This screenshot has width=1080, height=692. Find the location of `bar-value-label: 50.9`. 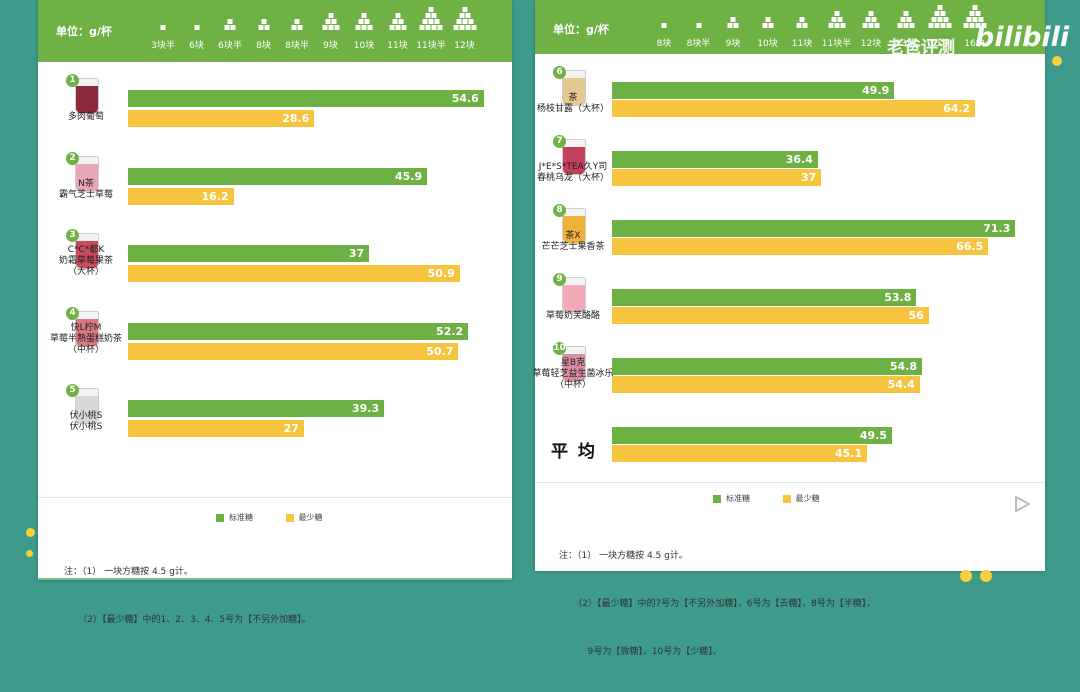

bar-value-label: 50.9 is located at coordinates (441, 273).